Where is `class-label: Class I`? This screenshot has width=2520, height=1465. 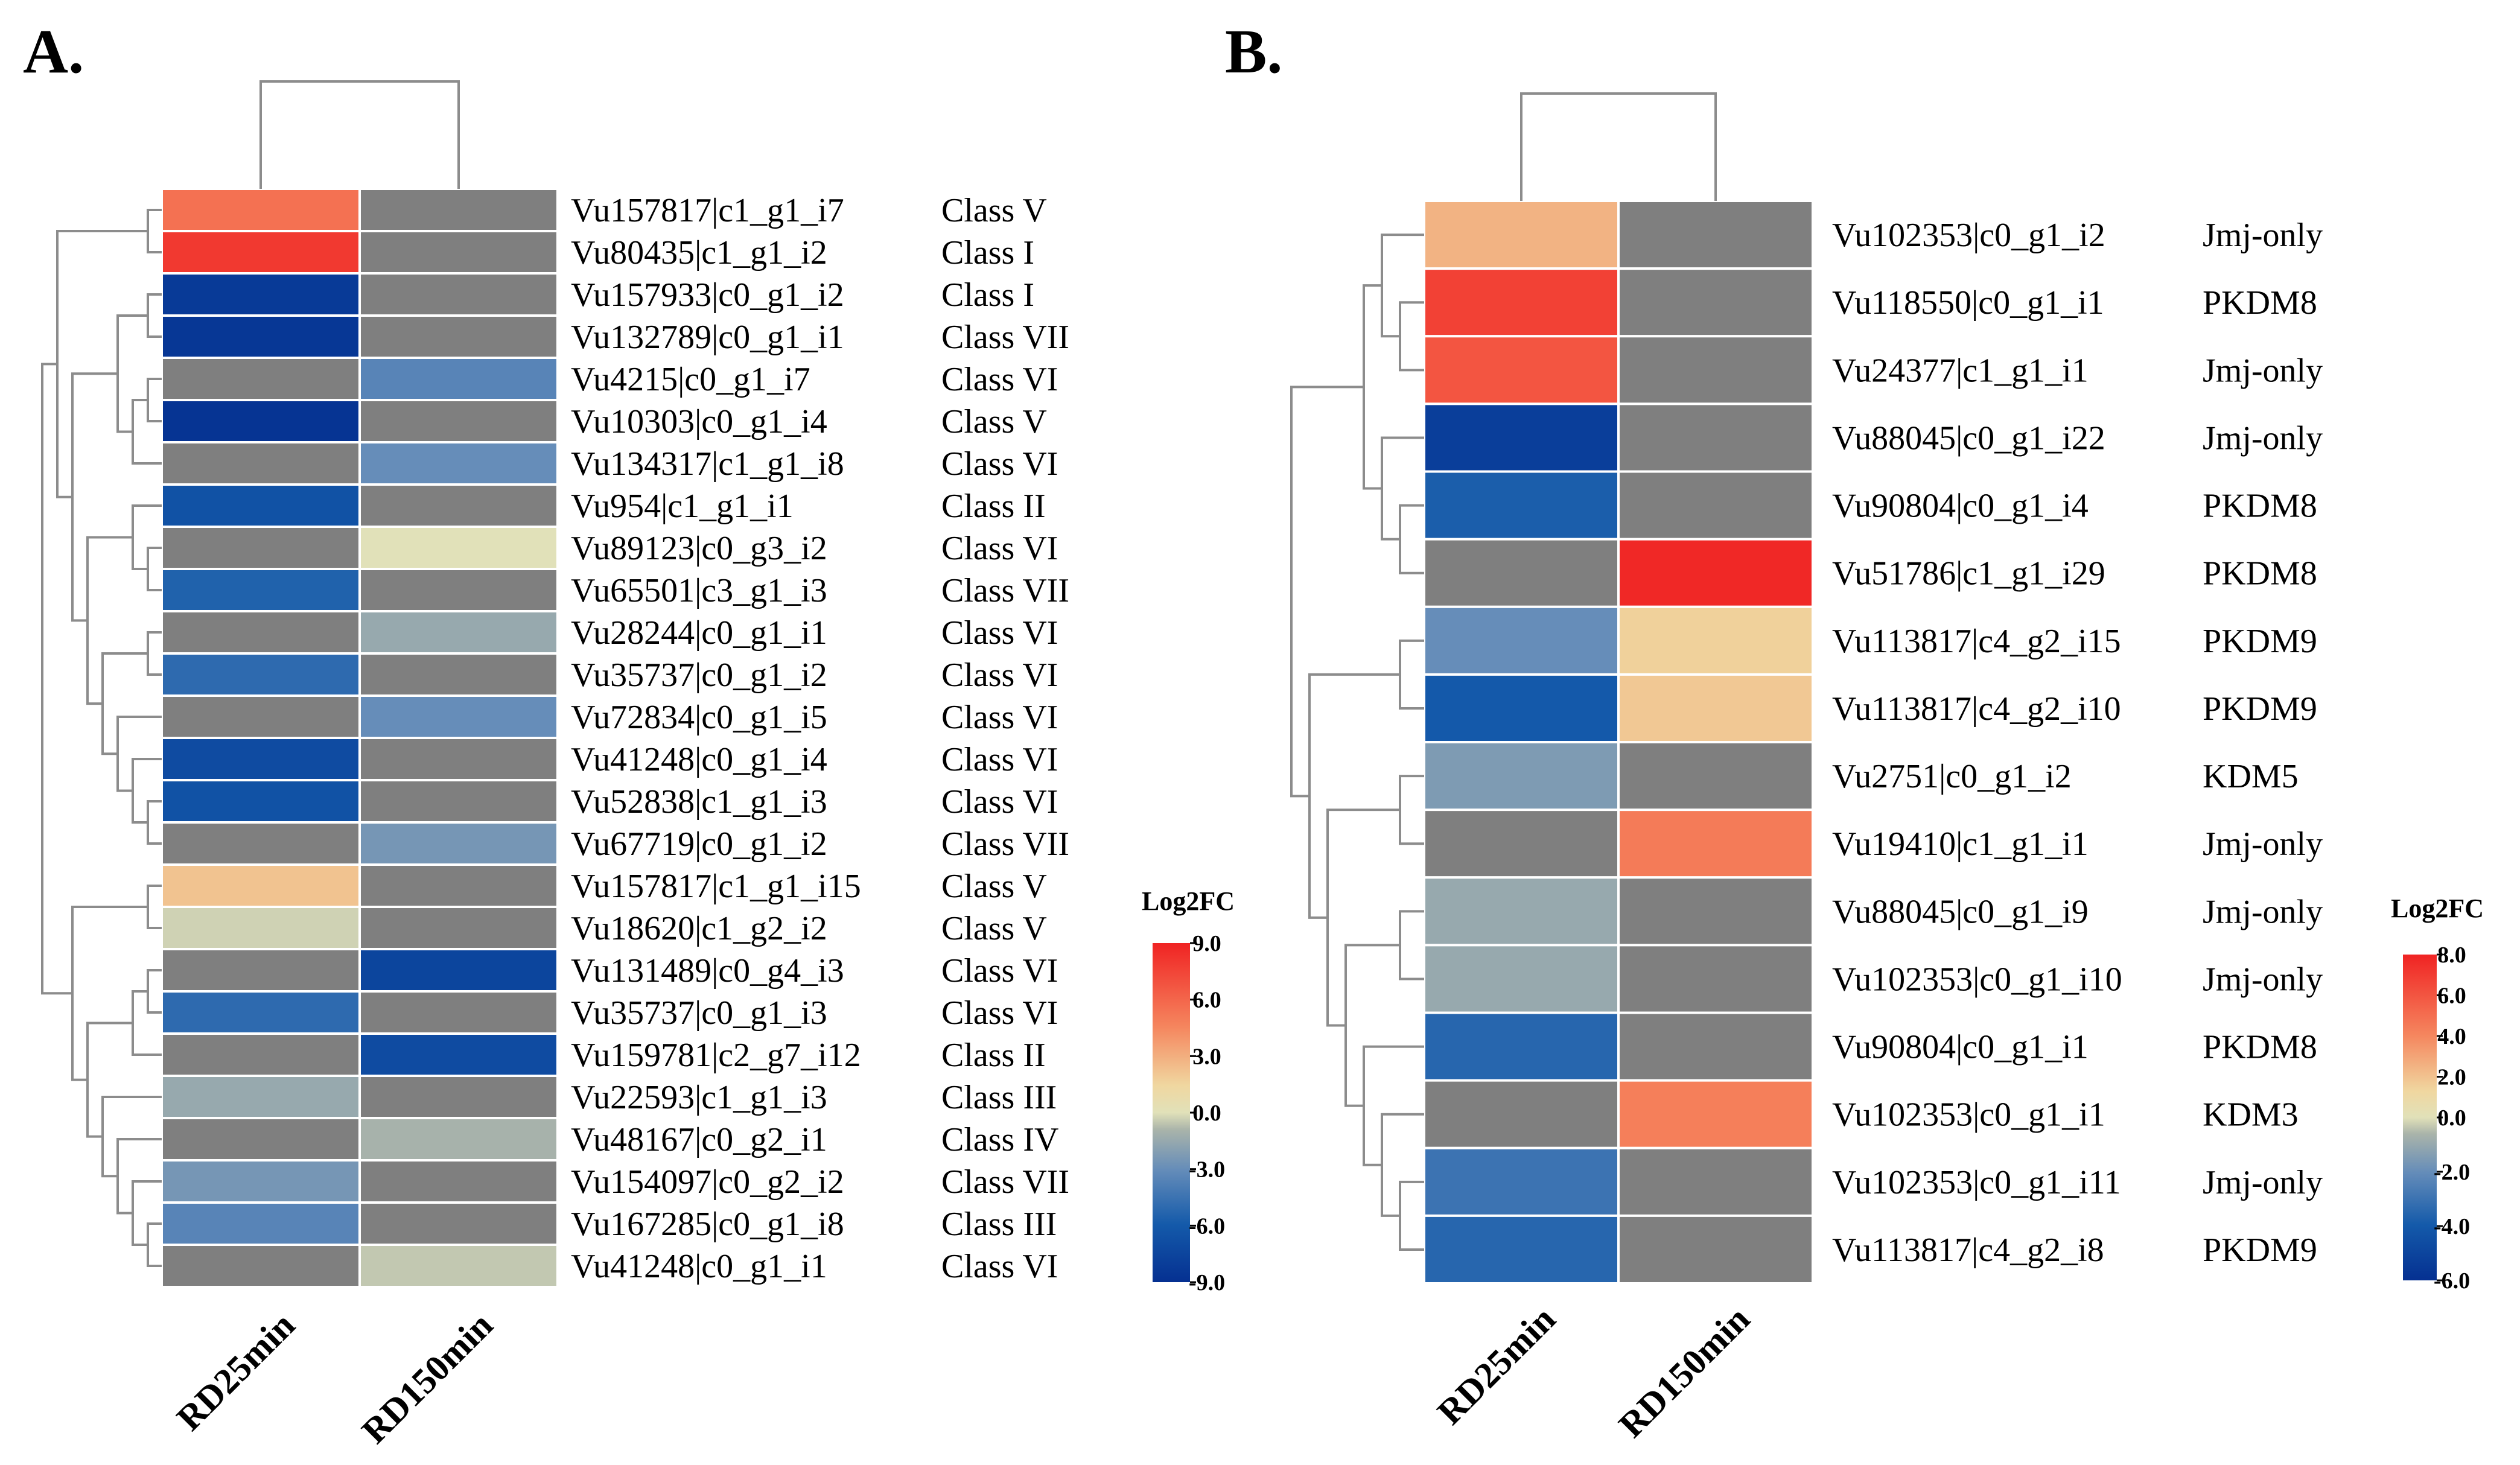
class-label: Class I is located at coordinates (987, 253).